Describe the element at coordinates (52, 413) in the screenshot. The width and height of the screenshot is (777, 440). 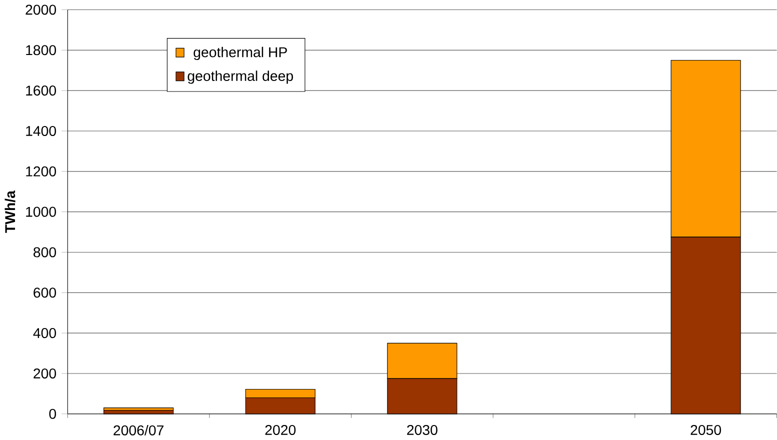
I see `y-tick-label: 0` at that location.